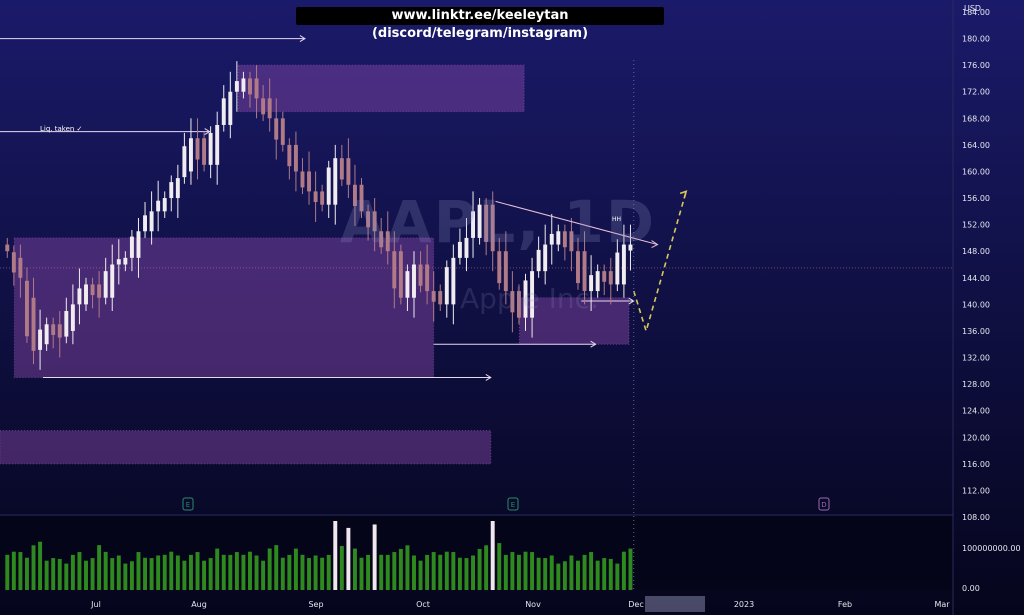 The height and width of the screenshot is (615, 1024). I want to click on event-marker, so click(513, 504).